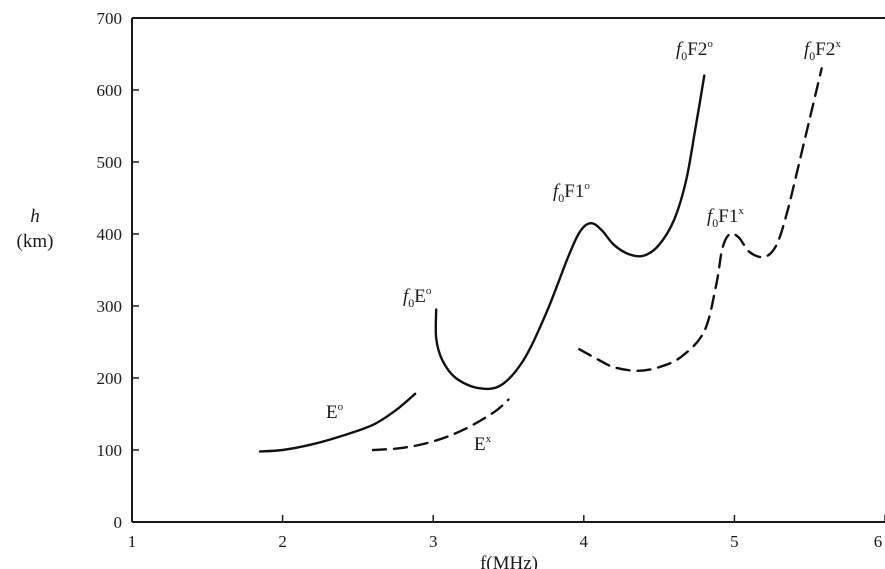 The width and height of the screenshot is (885, 569). What do you see at coordinates (571, 192) in the screenshot?
I see `label-f0F1-ordinary: f0F1o` at bounding box center [571, 192].